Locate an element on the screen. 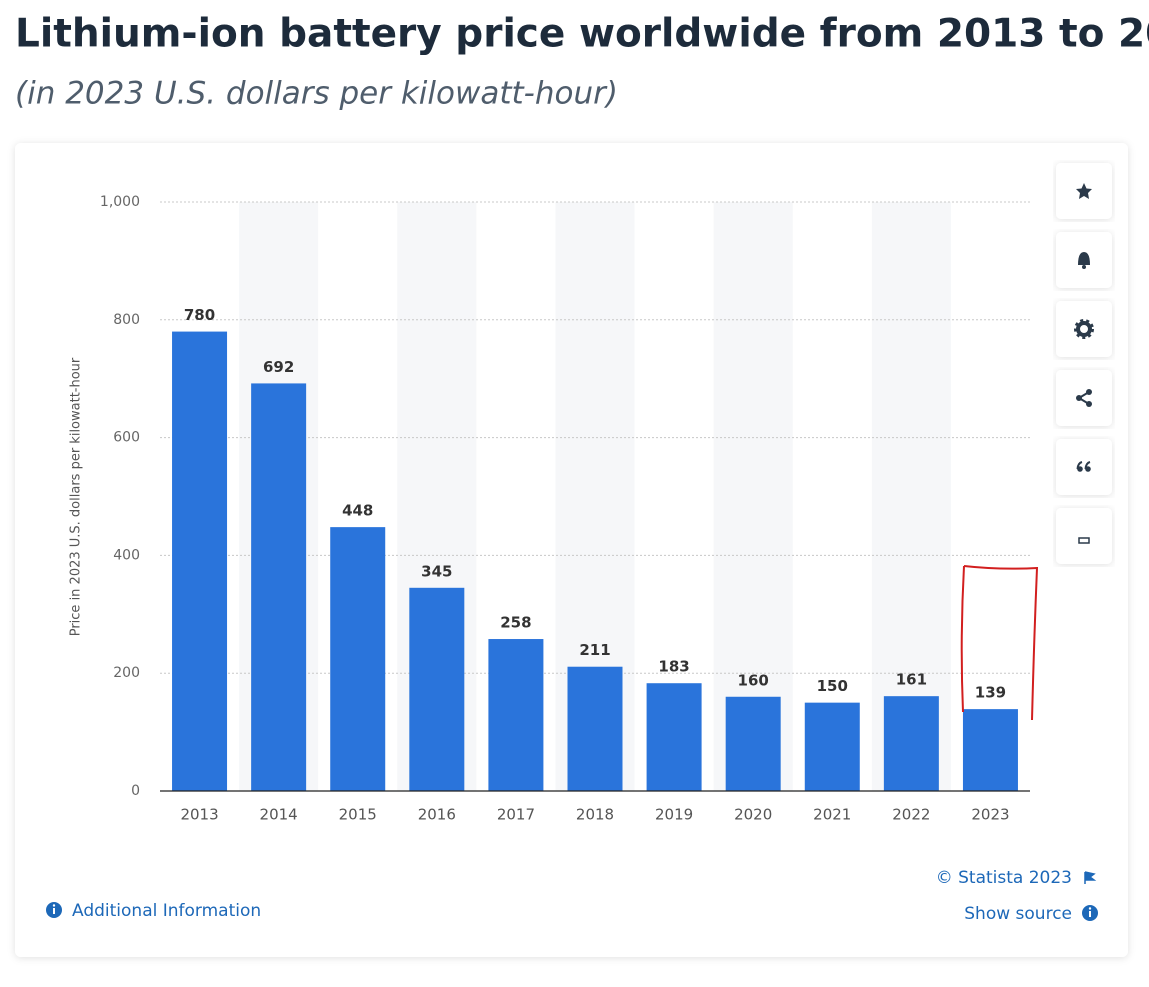 The image size is (1149, 987). value-label: 345 is located at coordinates (436, 571).